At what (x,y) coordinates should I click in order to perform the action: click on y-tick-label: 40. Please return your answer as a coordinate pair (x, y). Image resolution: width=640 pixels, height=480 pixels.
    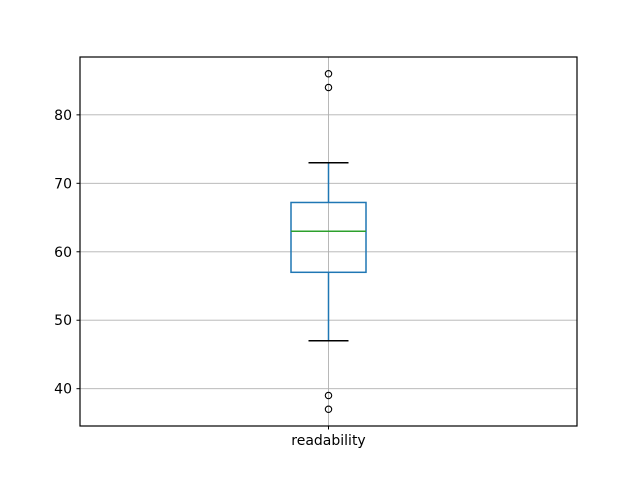
    Looking at the image, I should click on (63, 390).